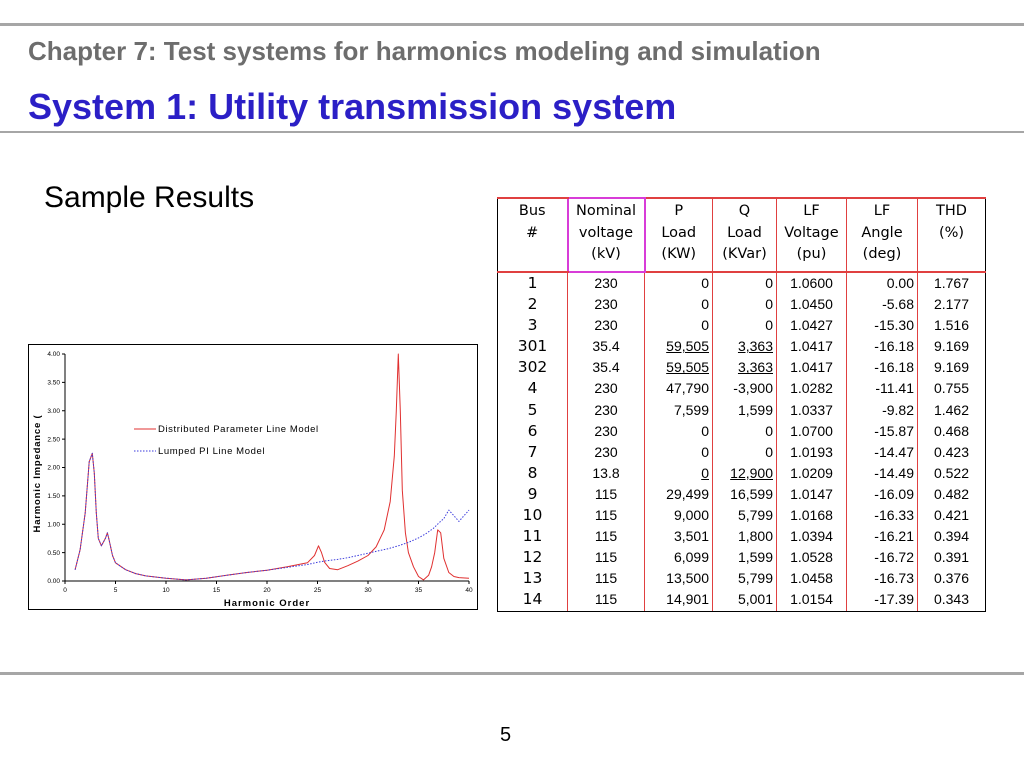 The height and width of the screenshot is (768, 1024). I want to click on table-row: 302 35.4 59,505 3,363 1.0417 -16.18 9.169, so click(741, 368).